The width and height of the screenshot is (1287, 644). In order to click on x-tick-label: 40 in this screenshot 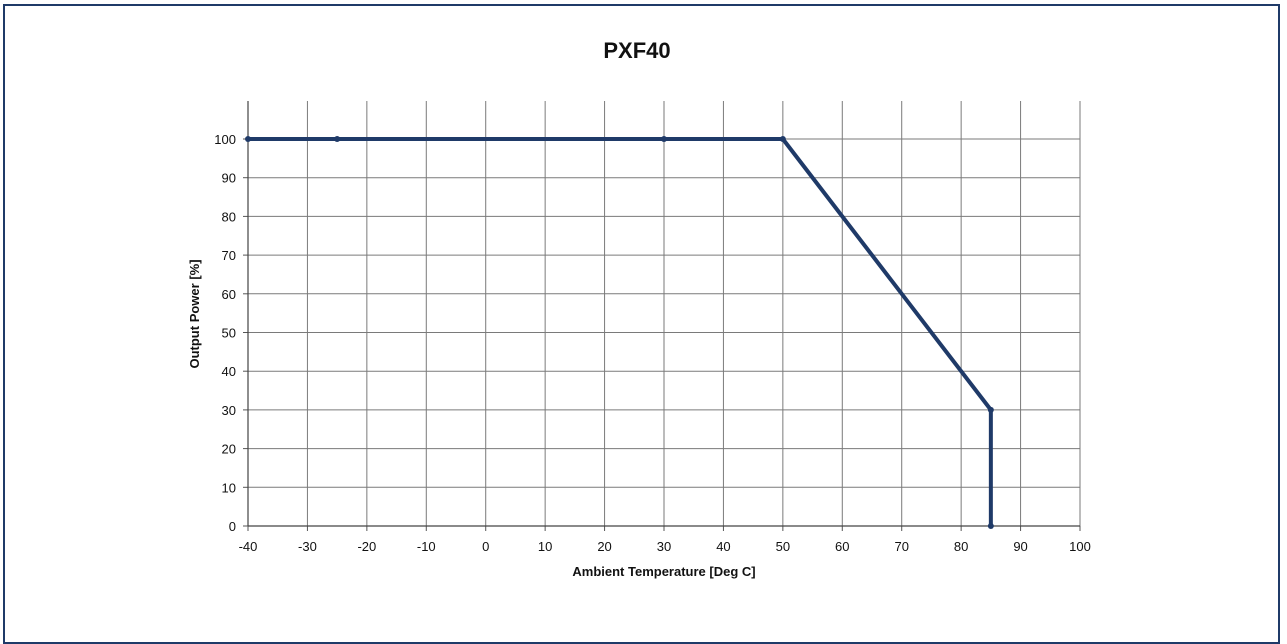, I will do `click(723, 546)`.